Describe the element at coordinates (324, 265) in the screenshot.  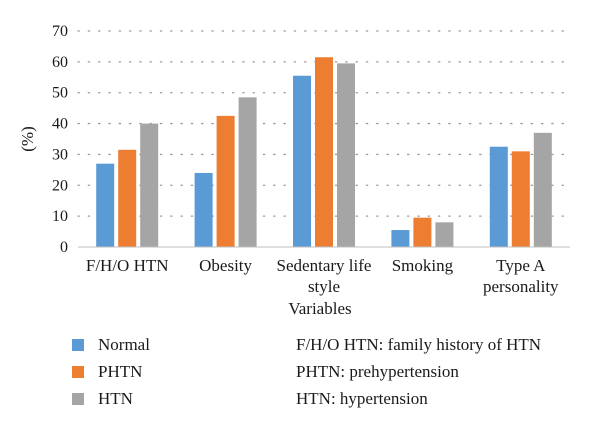
I see `x-category-label: Sedentary life` at that location.